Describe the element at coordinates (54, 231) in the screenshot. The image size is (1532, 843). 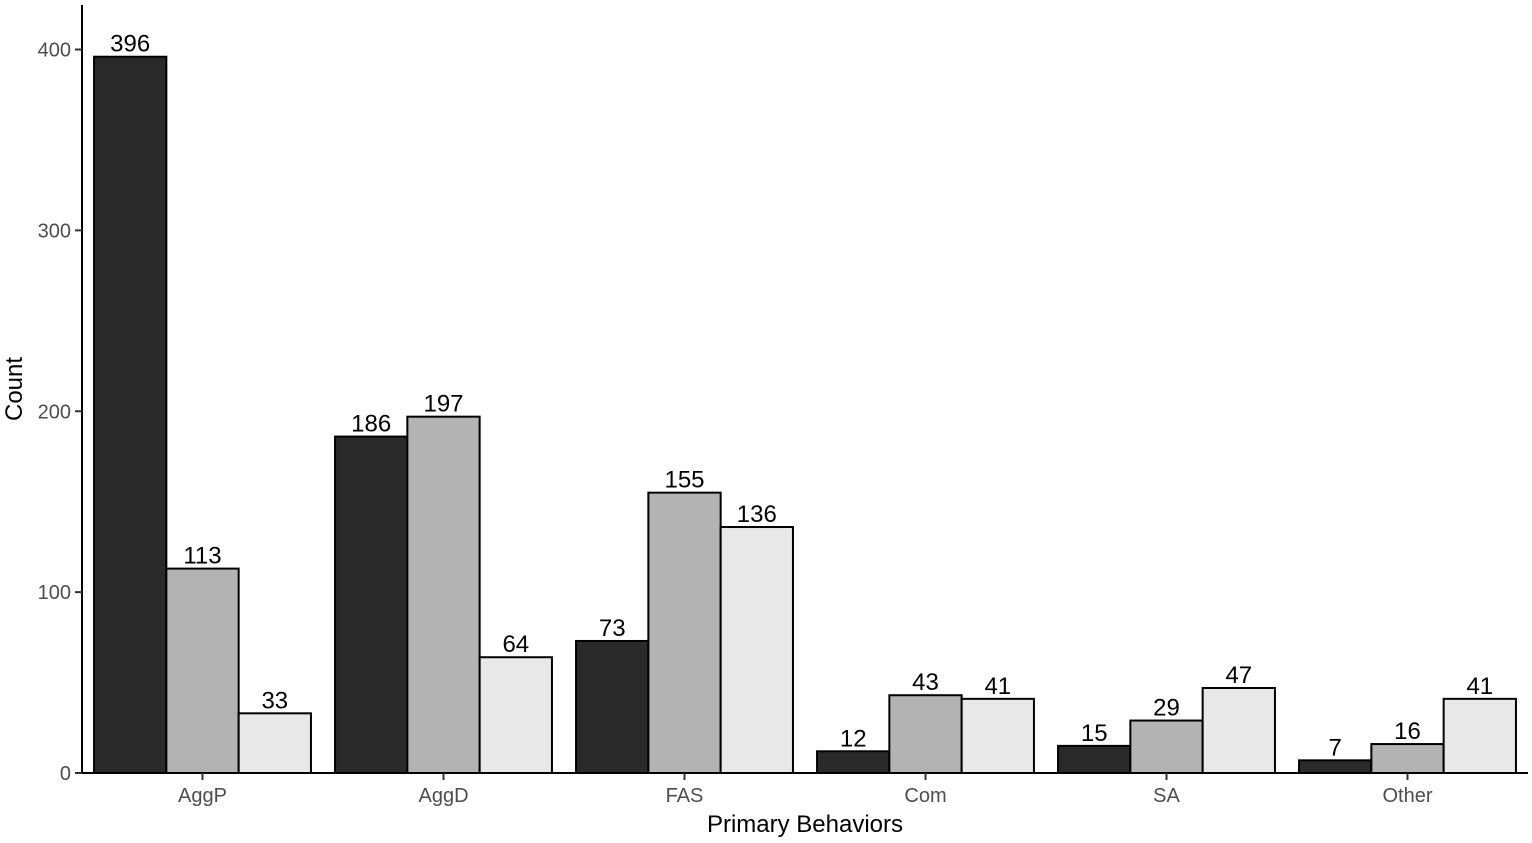
I see `y-tick-label-300: 300` at that location.